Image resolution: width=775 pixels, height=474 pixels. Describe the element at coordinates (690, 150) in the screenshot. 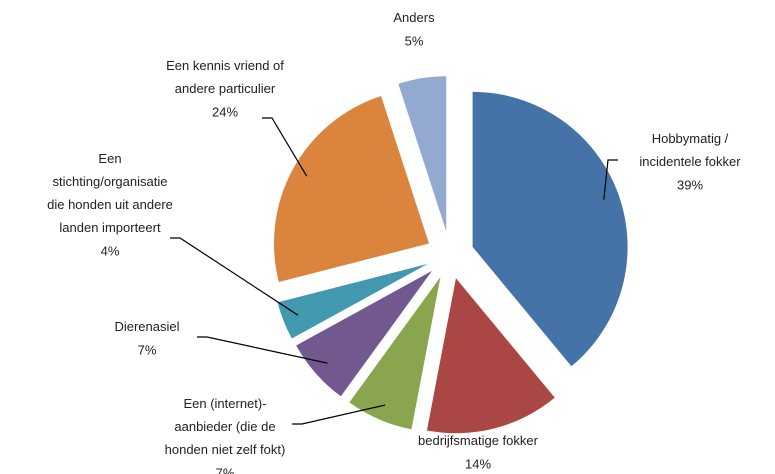

I see `slice-label: Hobbymatig / incidentele fokker` at that location.